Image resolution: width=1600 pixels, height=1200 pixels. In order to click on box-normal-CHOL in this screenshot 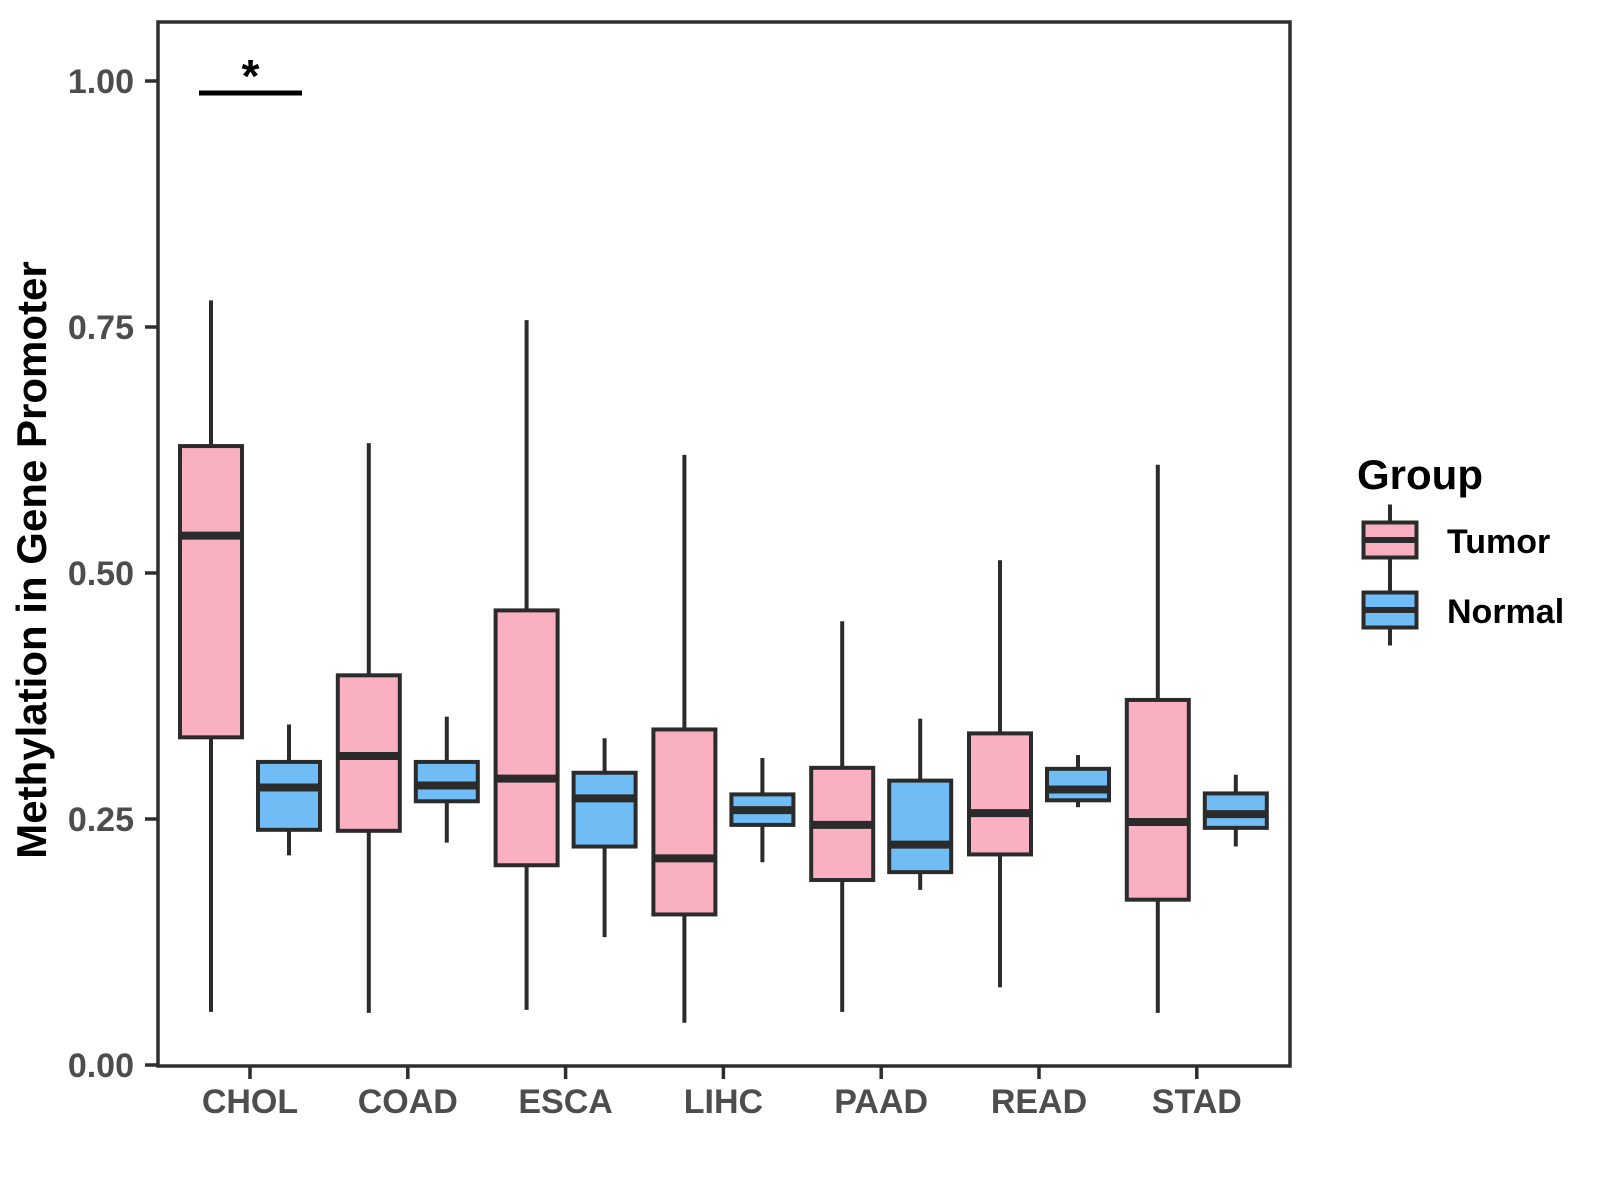, I will do `click(289, 795)`.